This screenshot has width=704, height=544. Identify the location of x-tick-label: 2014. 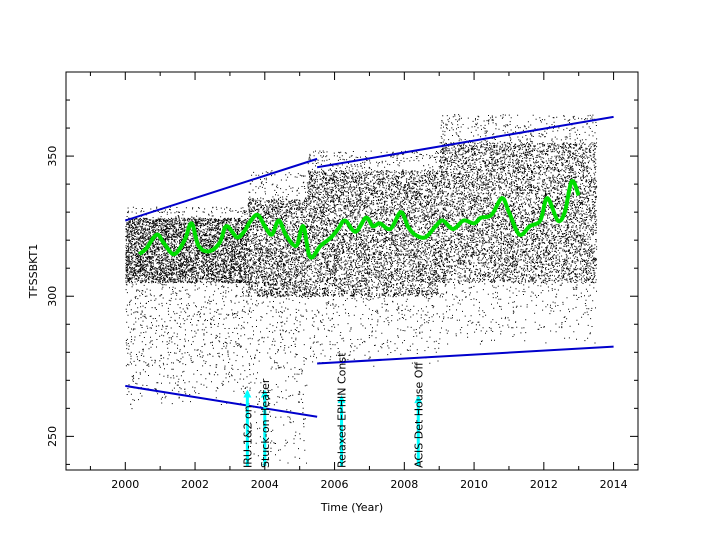
(614, 484).